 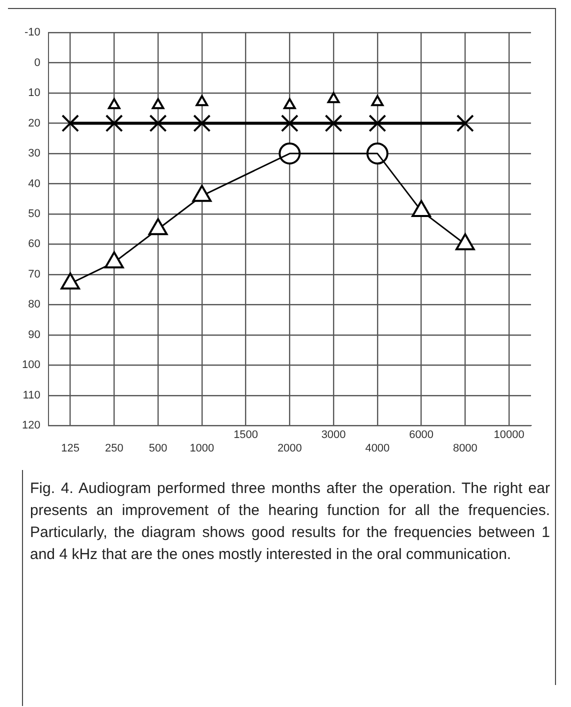 What do you see at coordinates (31, 365) in the screenshot?
I see `y-tick-label: 100` at bounding box center [31, 365].